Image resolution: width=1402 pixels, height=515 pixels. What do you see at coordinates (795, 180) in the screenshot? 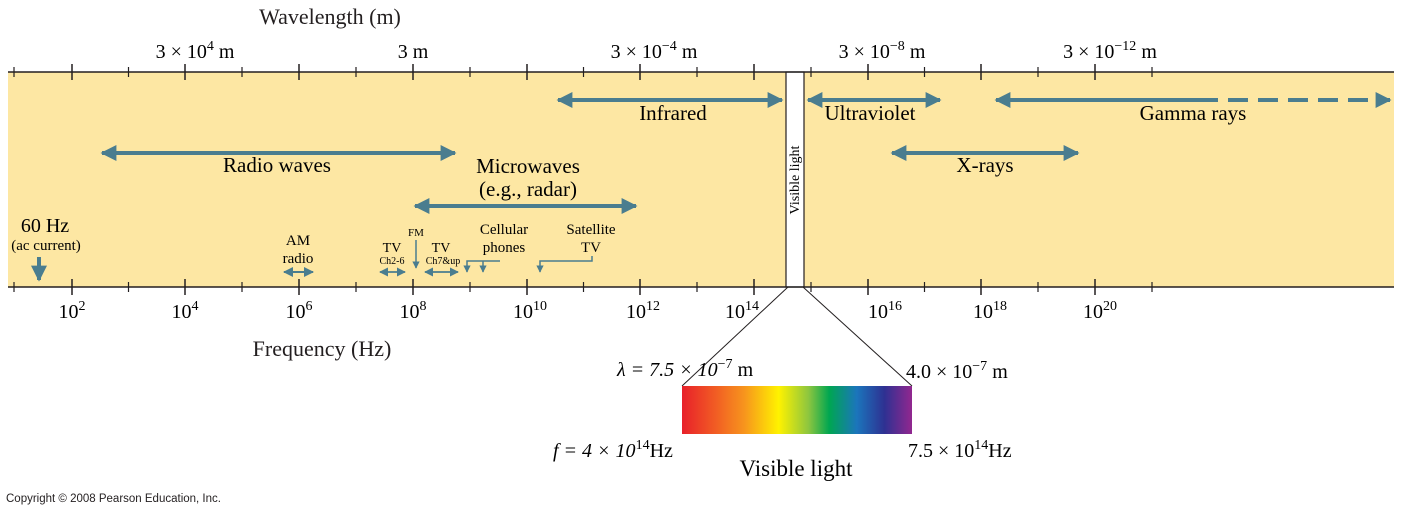
I see `visible-light-vertical-label: Visible light` at bounding box center [795, 180].